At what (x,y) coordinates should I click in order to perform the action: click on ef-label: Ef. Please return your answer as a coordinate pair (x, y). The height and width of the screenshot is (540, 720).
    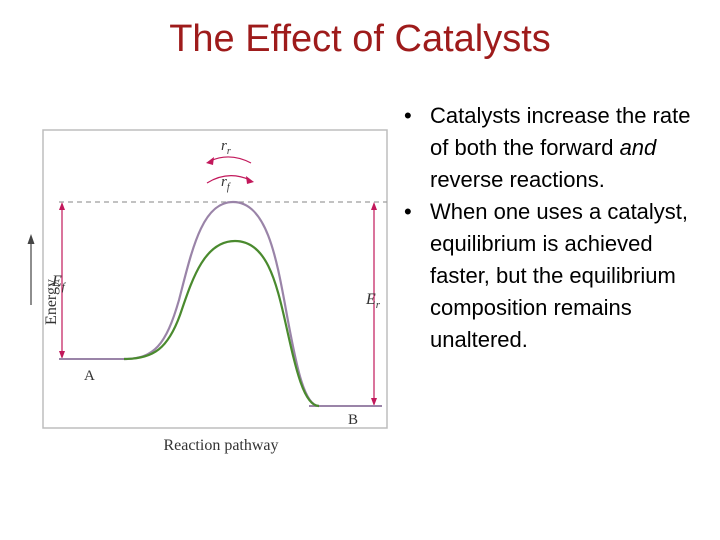
    Looking at the image, I should click on (59, 283).